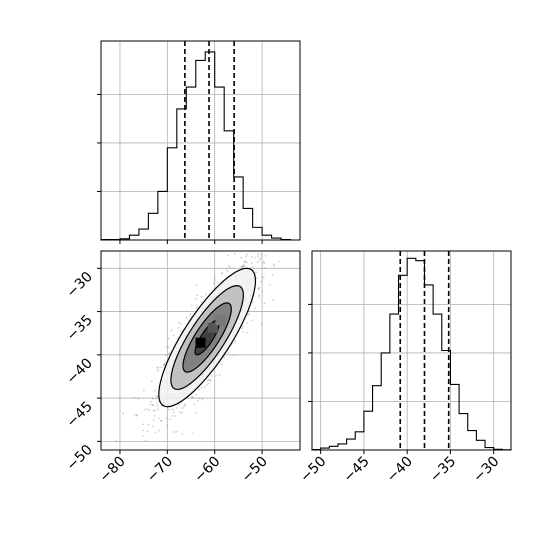 This screenshot has height=550, width=550. What do you see at coordinates (200, 140) in the screenshot?
I see `x-marginal-frame` at bounding box center [200, 140].